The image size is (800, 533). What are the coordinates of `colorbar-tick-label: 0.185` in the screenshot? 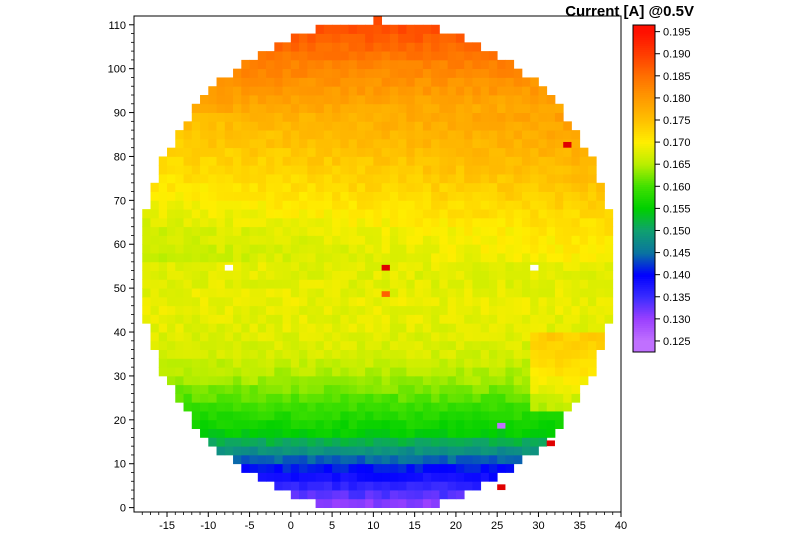 It's located at (677, 77).